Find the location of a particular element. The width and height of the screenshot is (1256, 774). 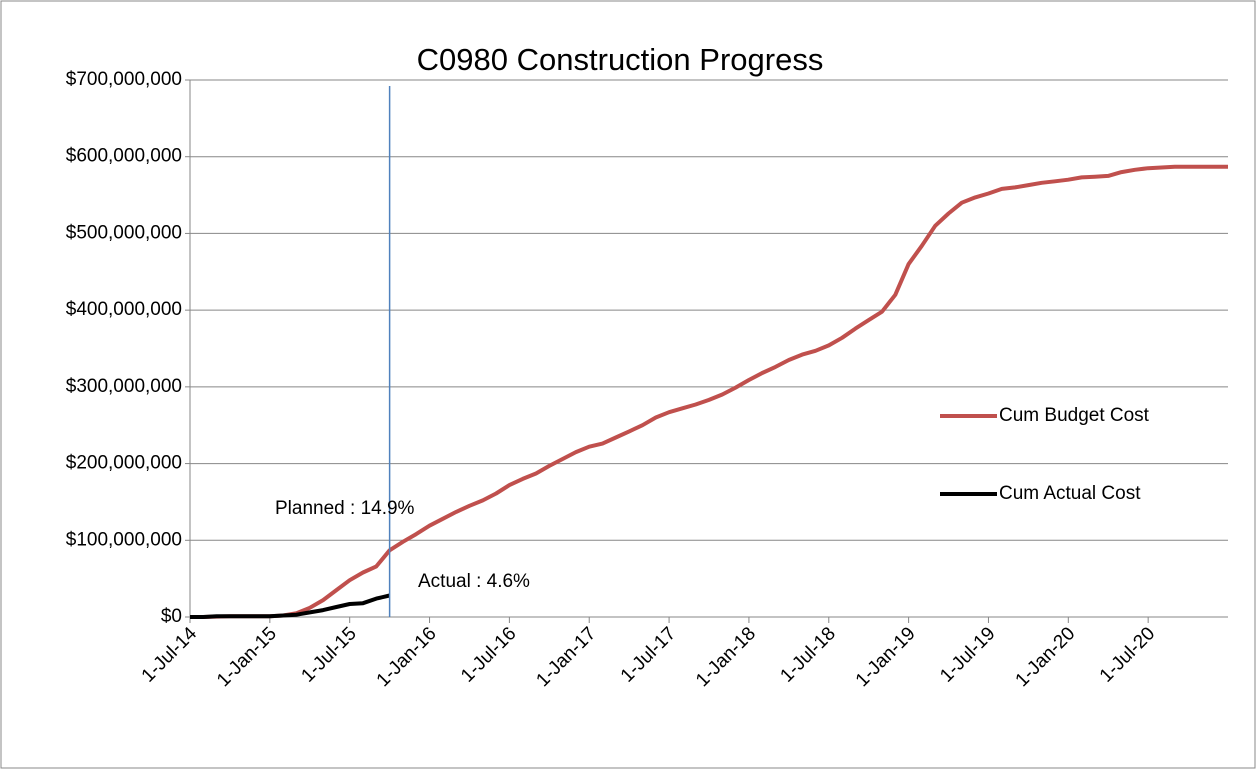

y-tick-label: $700,000,000 is located at coordinates (124, 79).